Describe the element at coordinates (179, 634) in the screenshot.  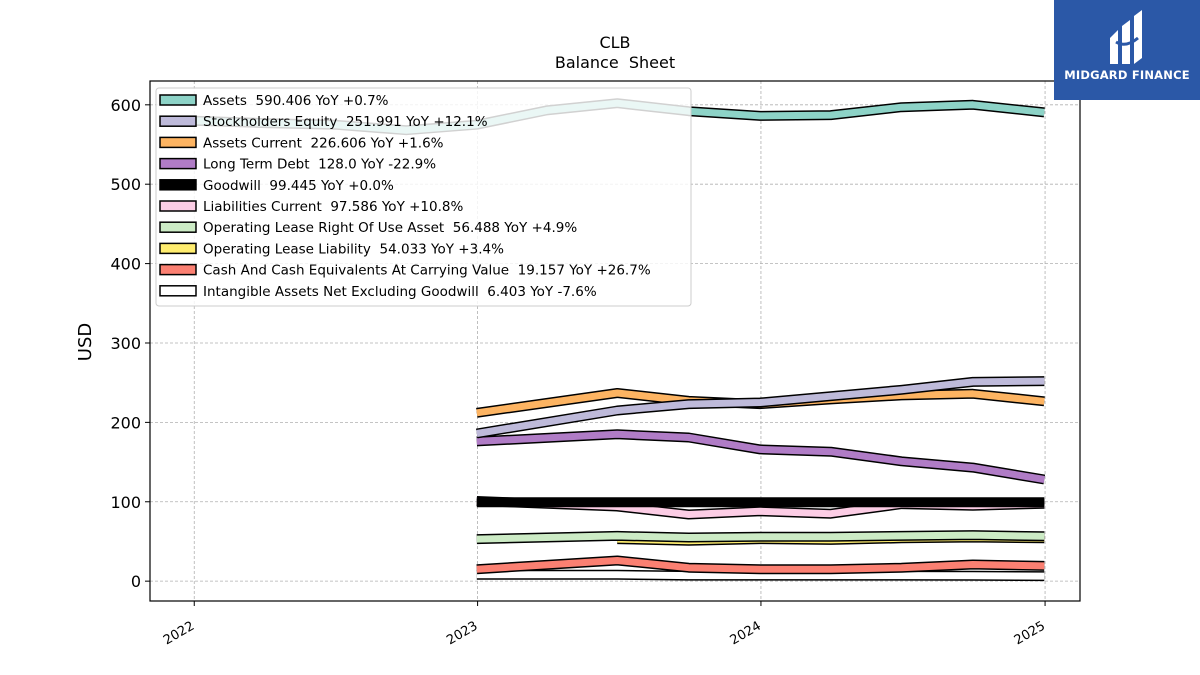
I see `x-tick-label: 2022` at that location.